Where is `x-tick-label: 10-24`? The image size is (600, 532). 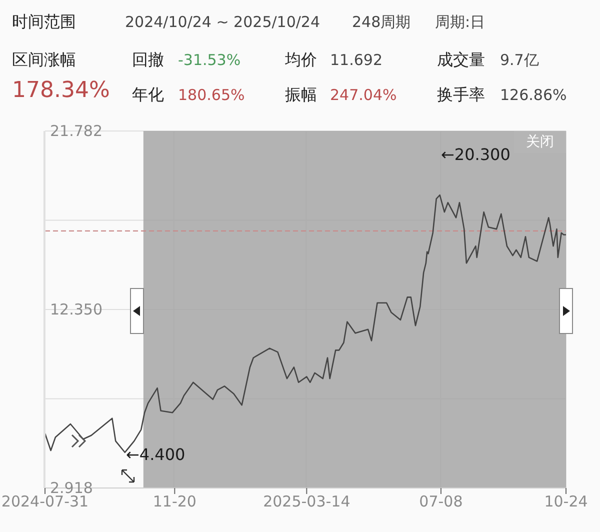
x-tick-label: 10-24 is located at coordinates (566, 501).